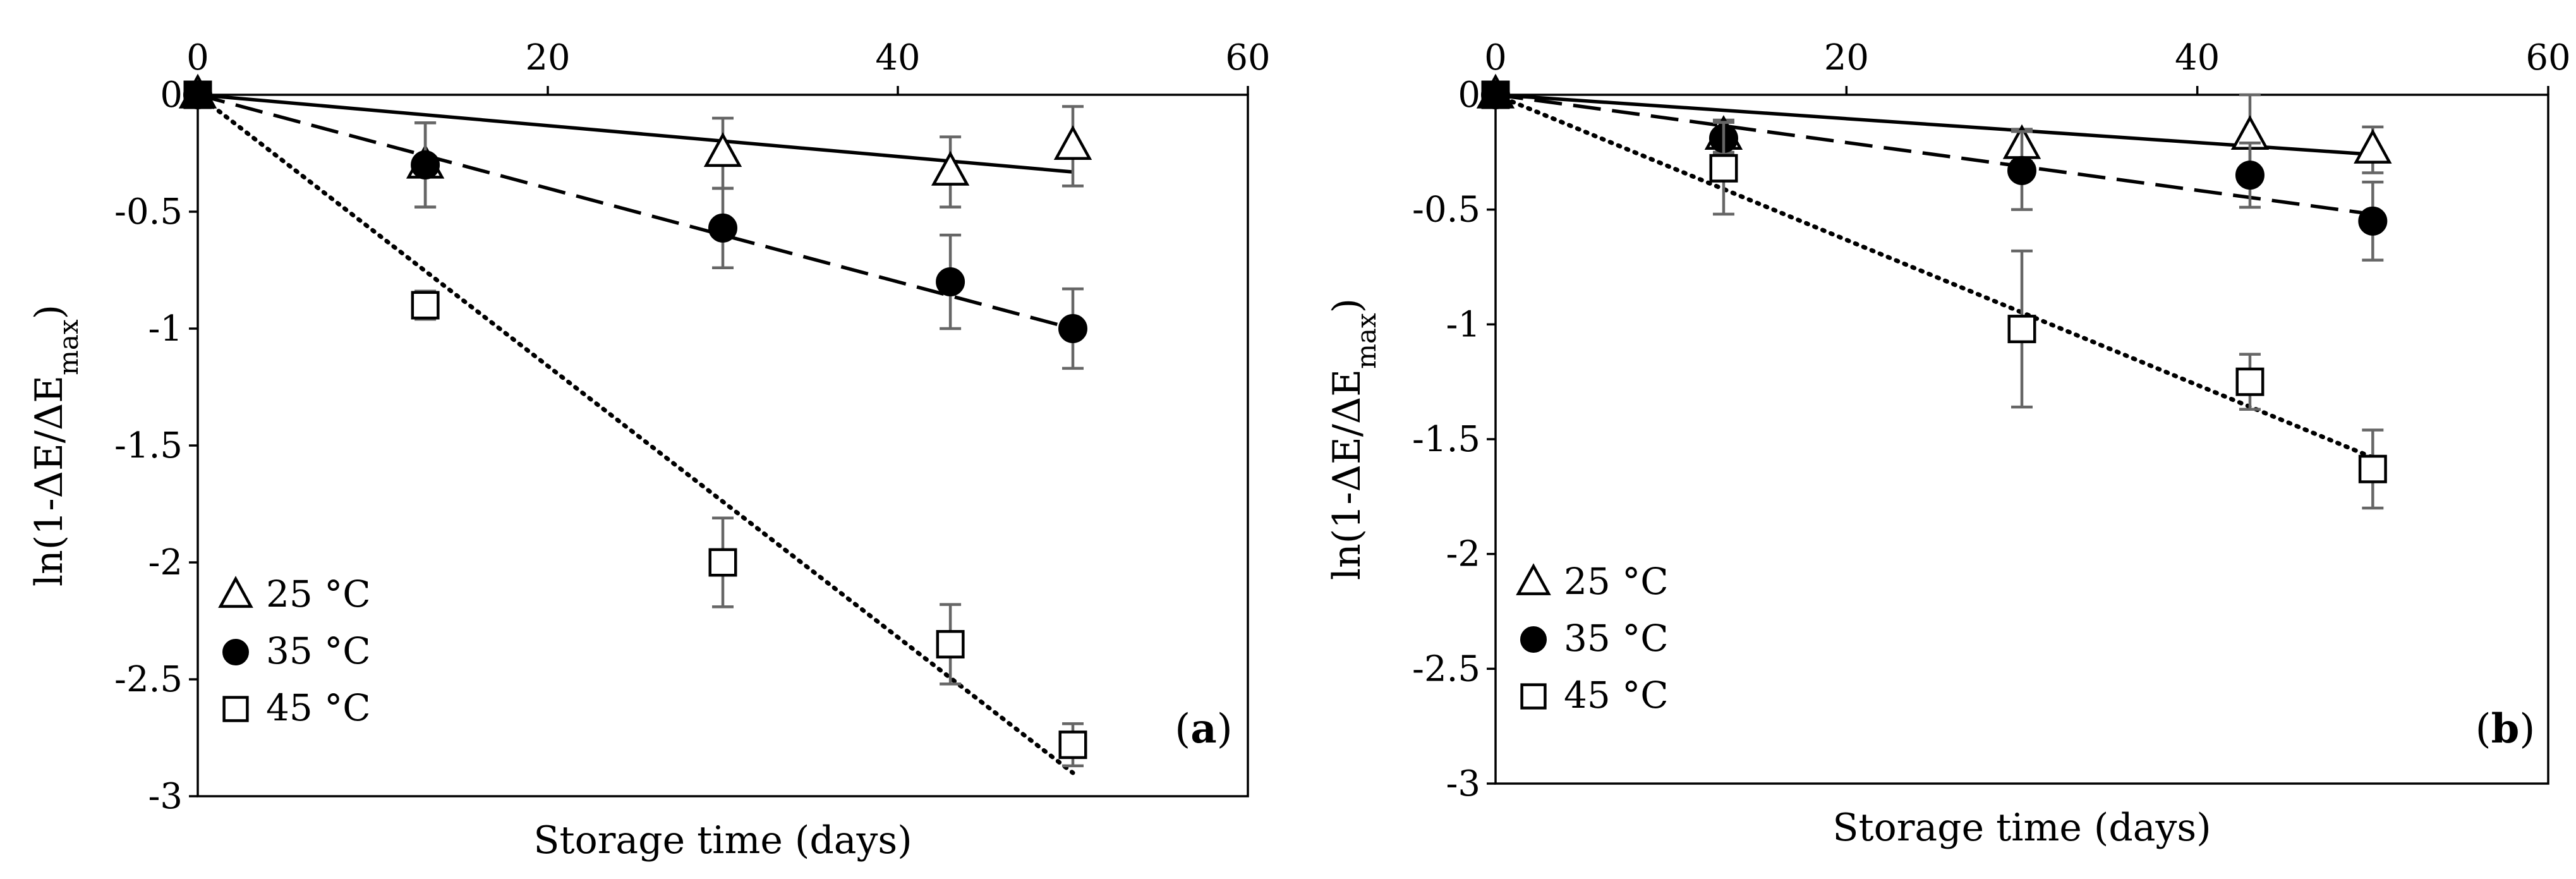  Describe the element at coordinates (148, 212) in the screenshot. I see `panel-a-y-tick-label: -0.5` at that location.